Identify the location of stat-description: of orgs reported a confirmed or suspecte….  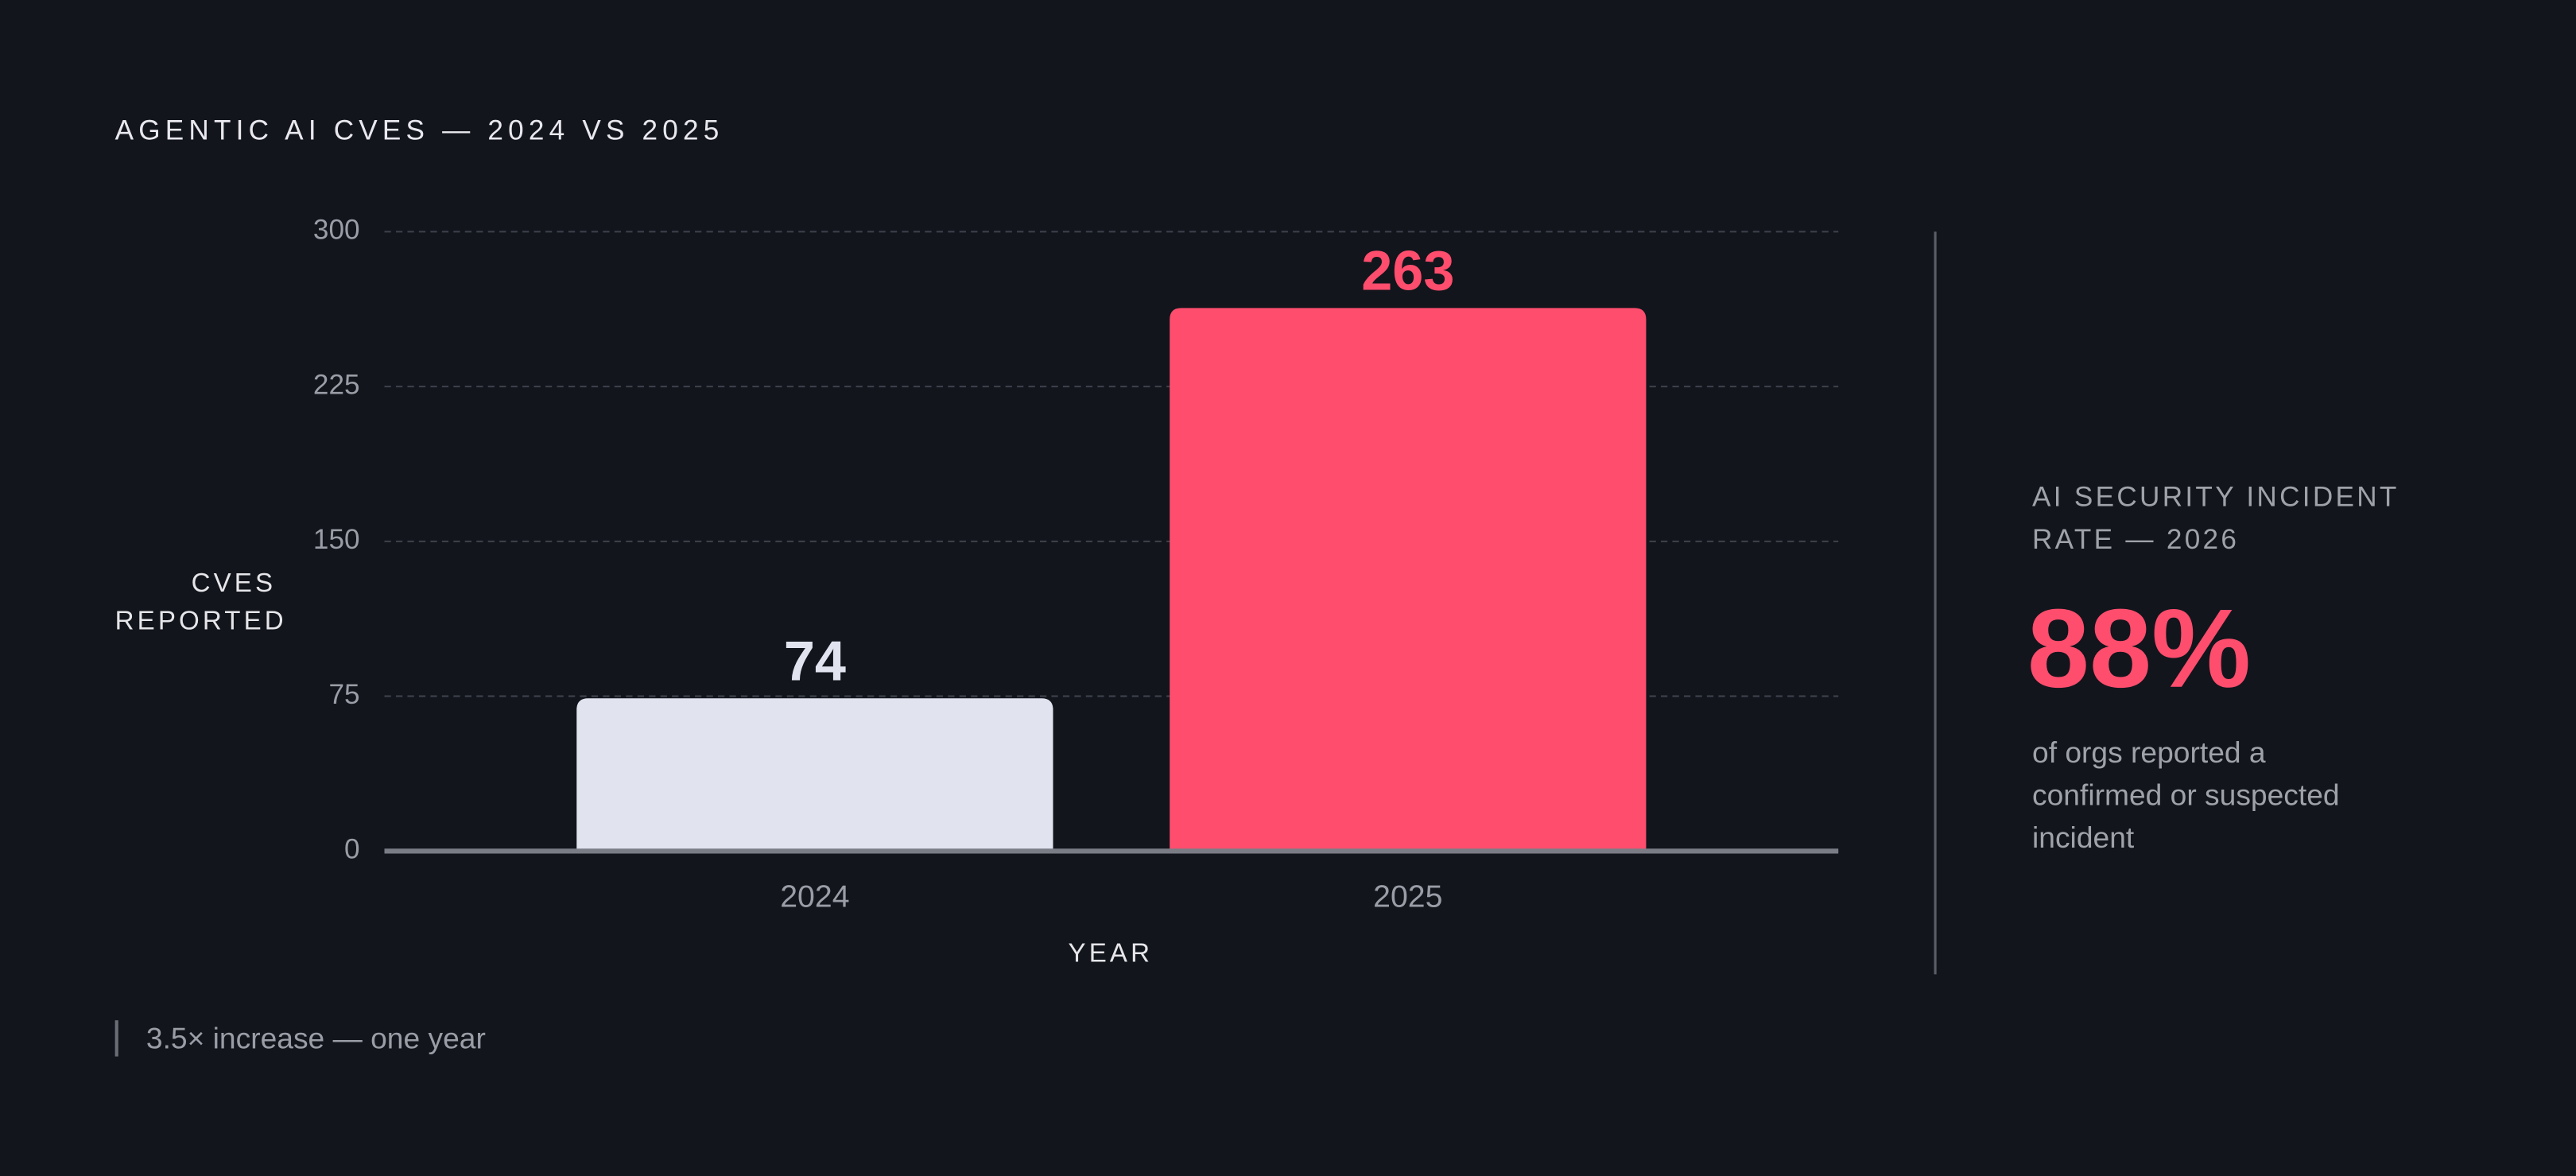
(2186, 795).